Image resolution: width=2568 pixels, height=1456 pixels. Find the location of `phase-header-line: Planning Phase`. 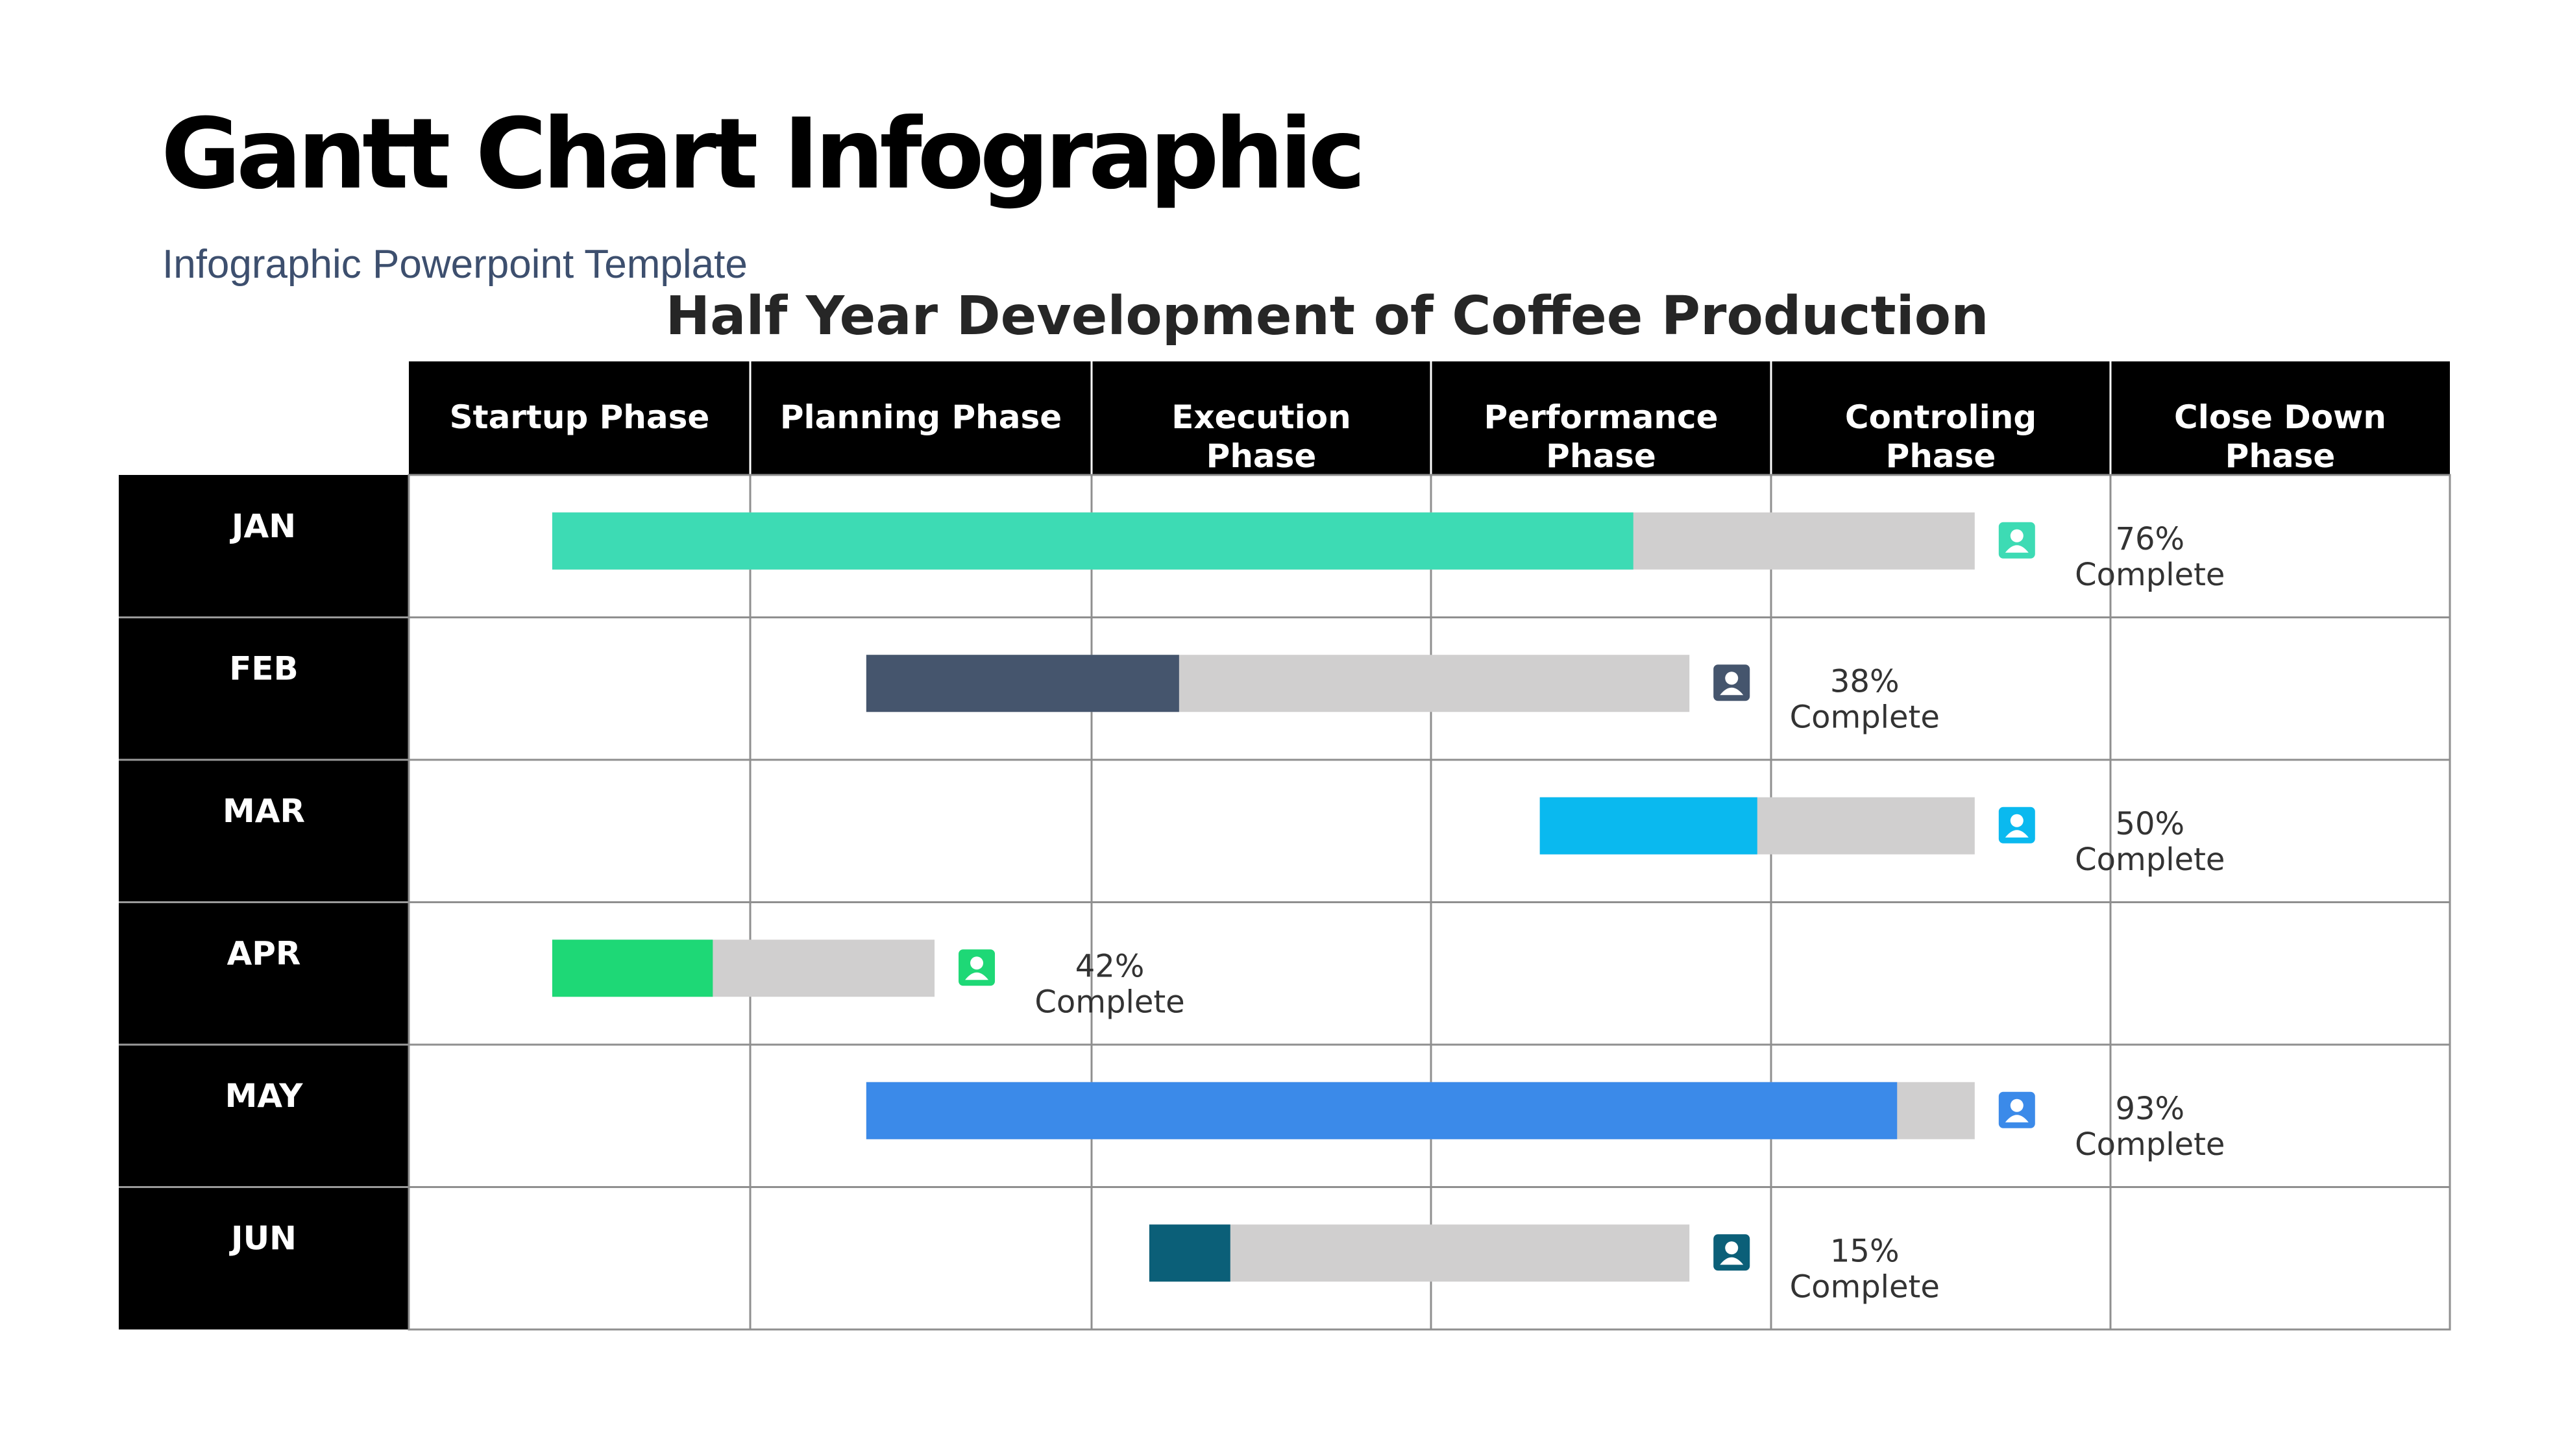

phase-header-line: Planning Phase is located at coordinates (921, 417).